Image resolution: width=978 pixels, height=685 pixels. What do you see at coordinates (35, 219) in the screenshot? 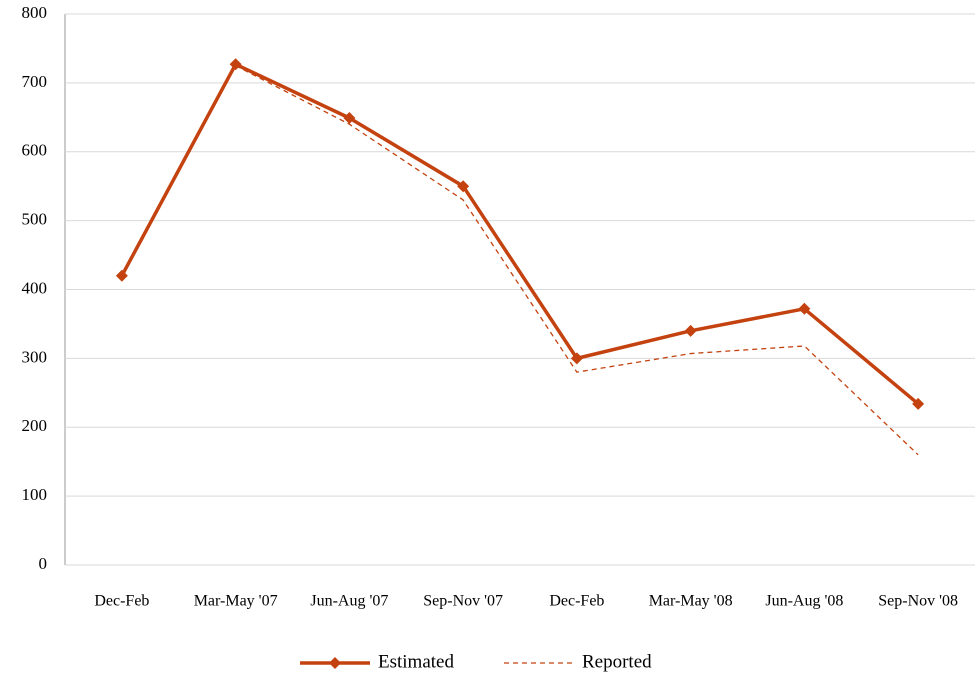
I see `y-tick-label: 500` at bounding box center [35, 219].